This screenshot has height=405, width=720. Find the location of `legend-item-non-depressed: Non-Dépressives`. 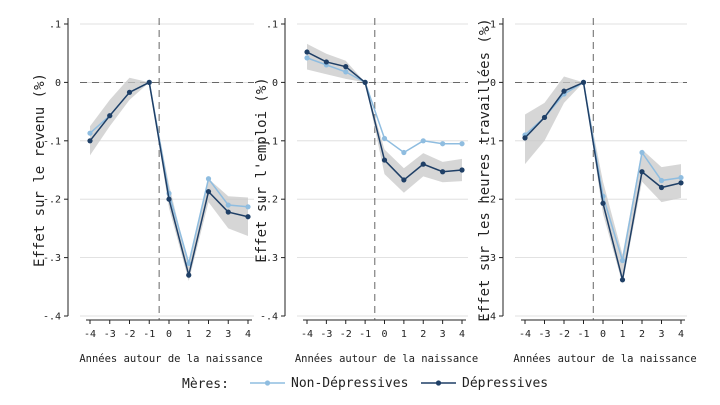

legend-item-non-depressed: Non-Dépressives is located at coordinates (329, 383).